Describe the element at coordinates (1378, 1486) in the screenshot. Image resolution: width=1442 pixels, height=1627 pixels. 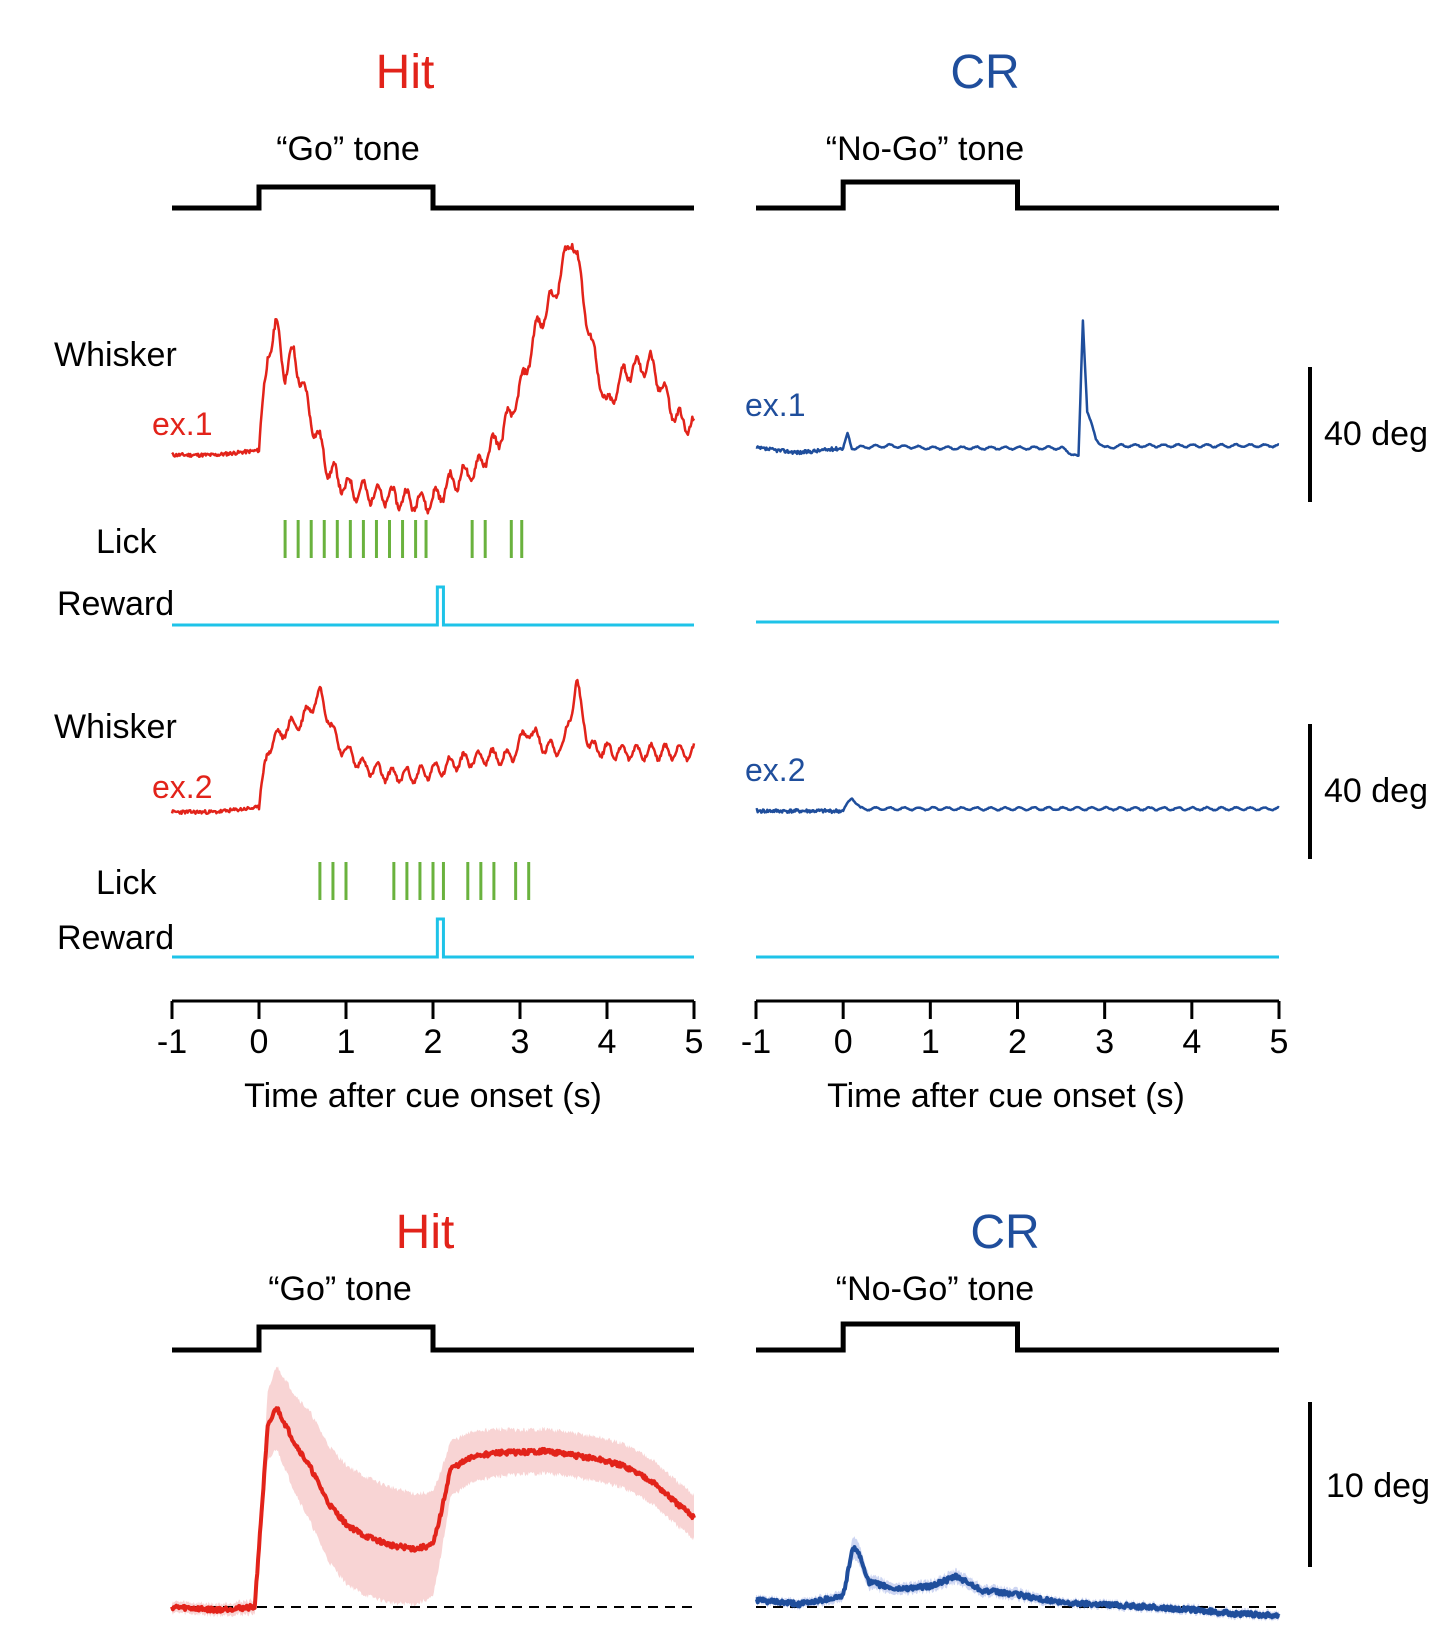
I see `scale-label-avg: 10 deg` at that location.